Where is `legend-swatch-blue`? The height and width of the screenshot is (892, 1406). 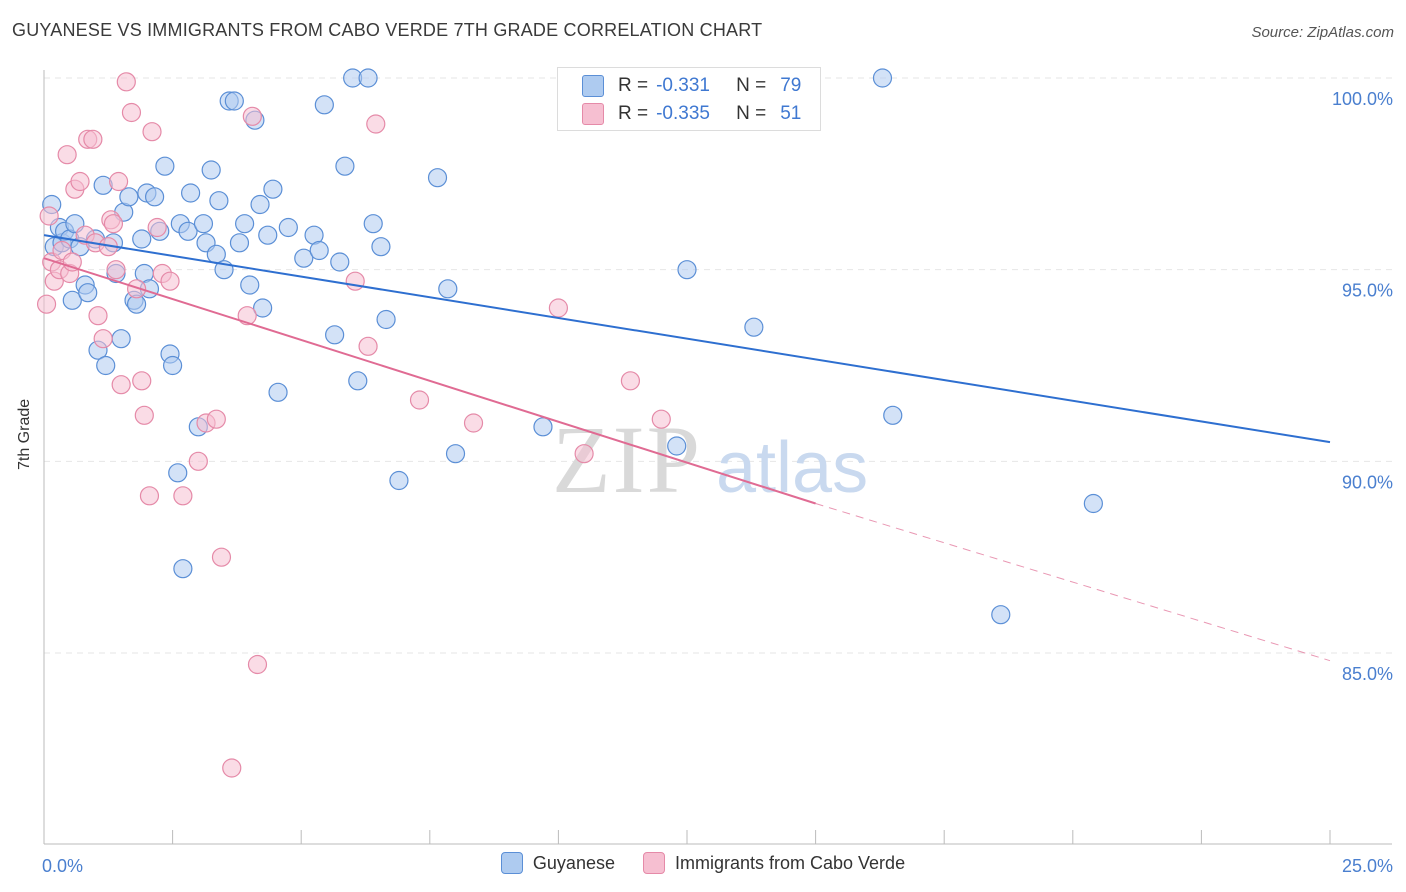 legend-swatch-blue is located at coordinates (593, 86).